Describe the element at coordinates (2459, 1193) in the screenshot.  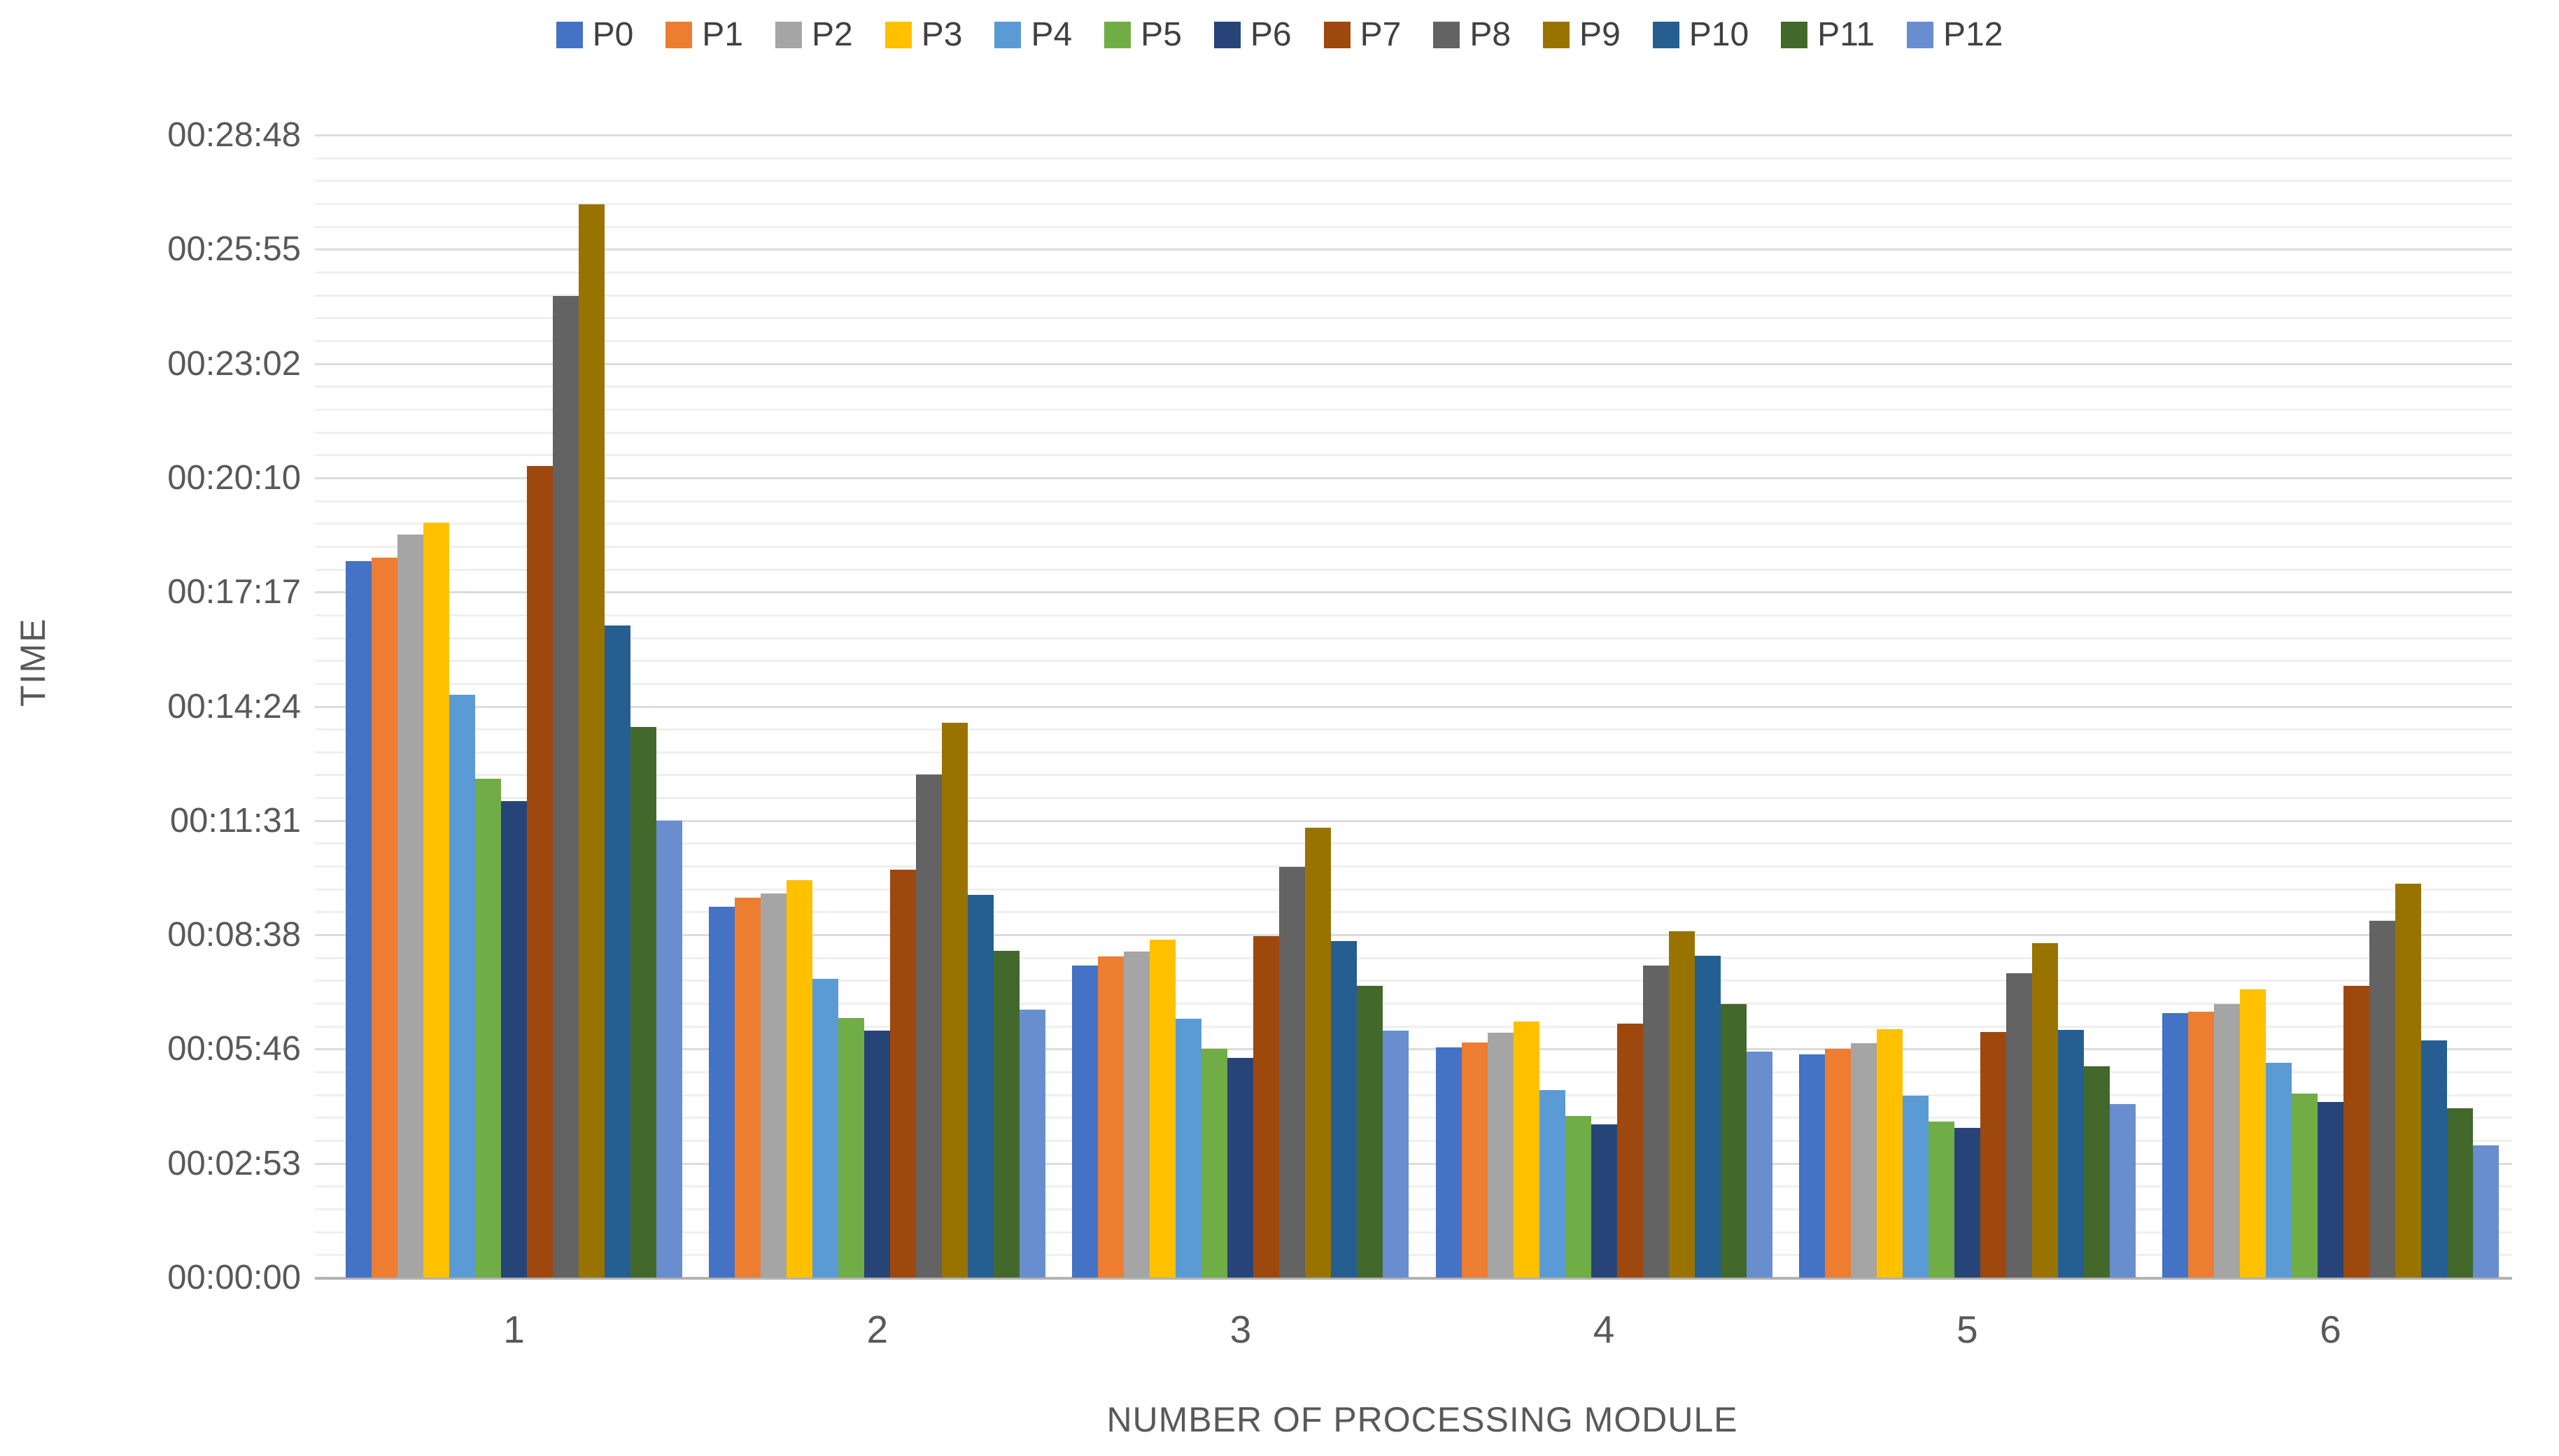
I see `bar-p11-module6` at that location.